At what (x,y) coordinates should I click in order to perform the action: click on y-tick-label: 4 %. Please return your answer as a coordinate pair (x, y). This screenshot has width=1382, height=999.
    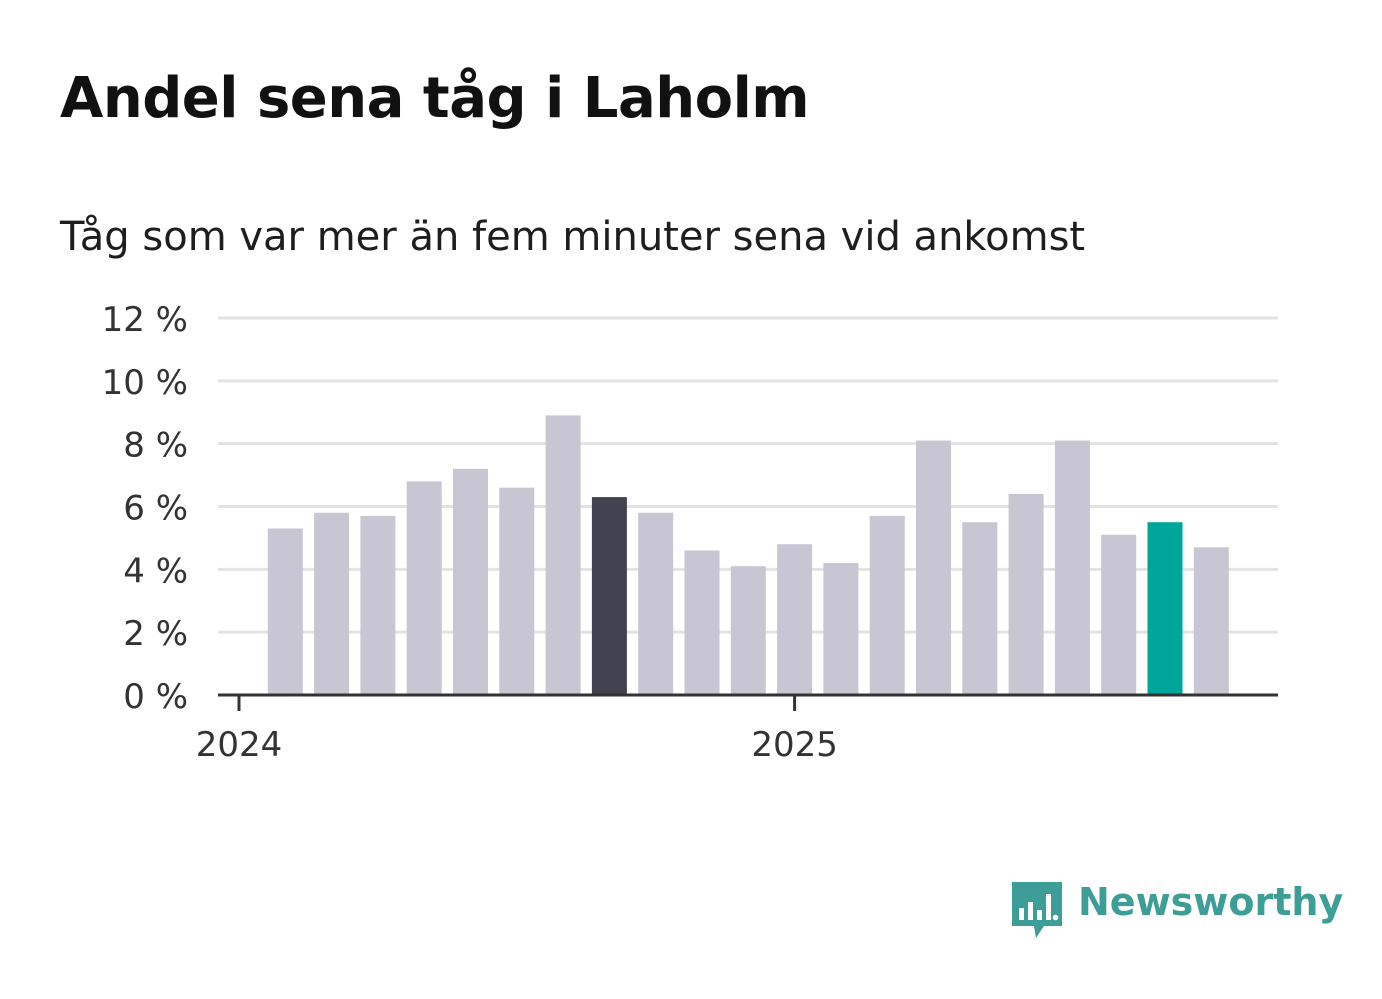
    Looking at the image, I should click on (155, 571).